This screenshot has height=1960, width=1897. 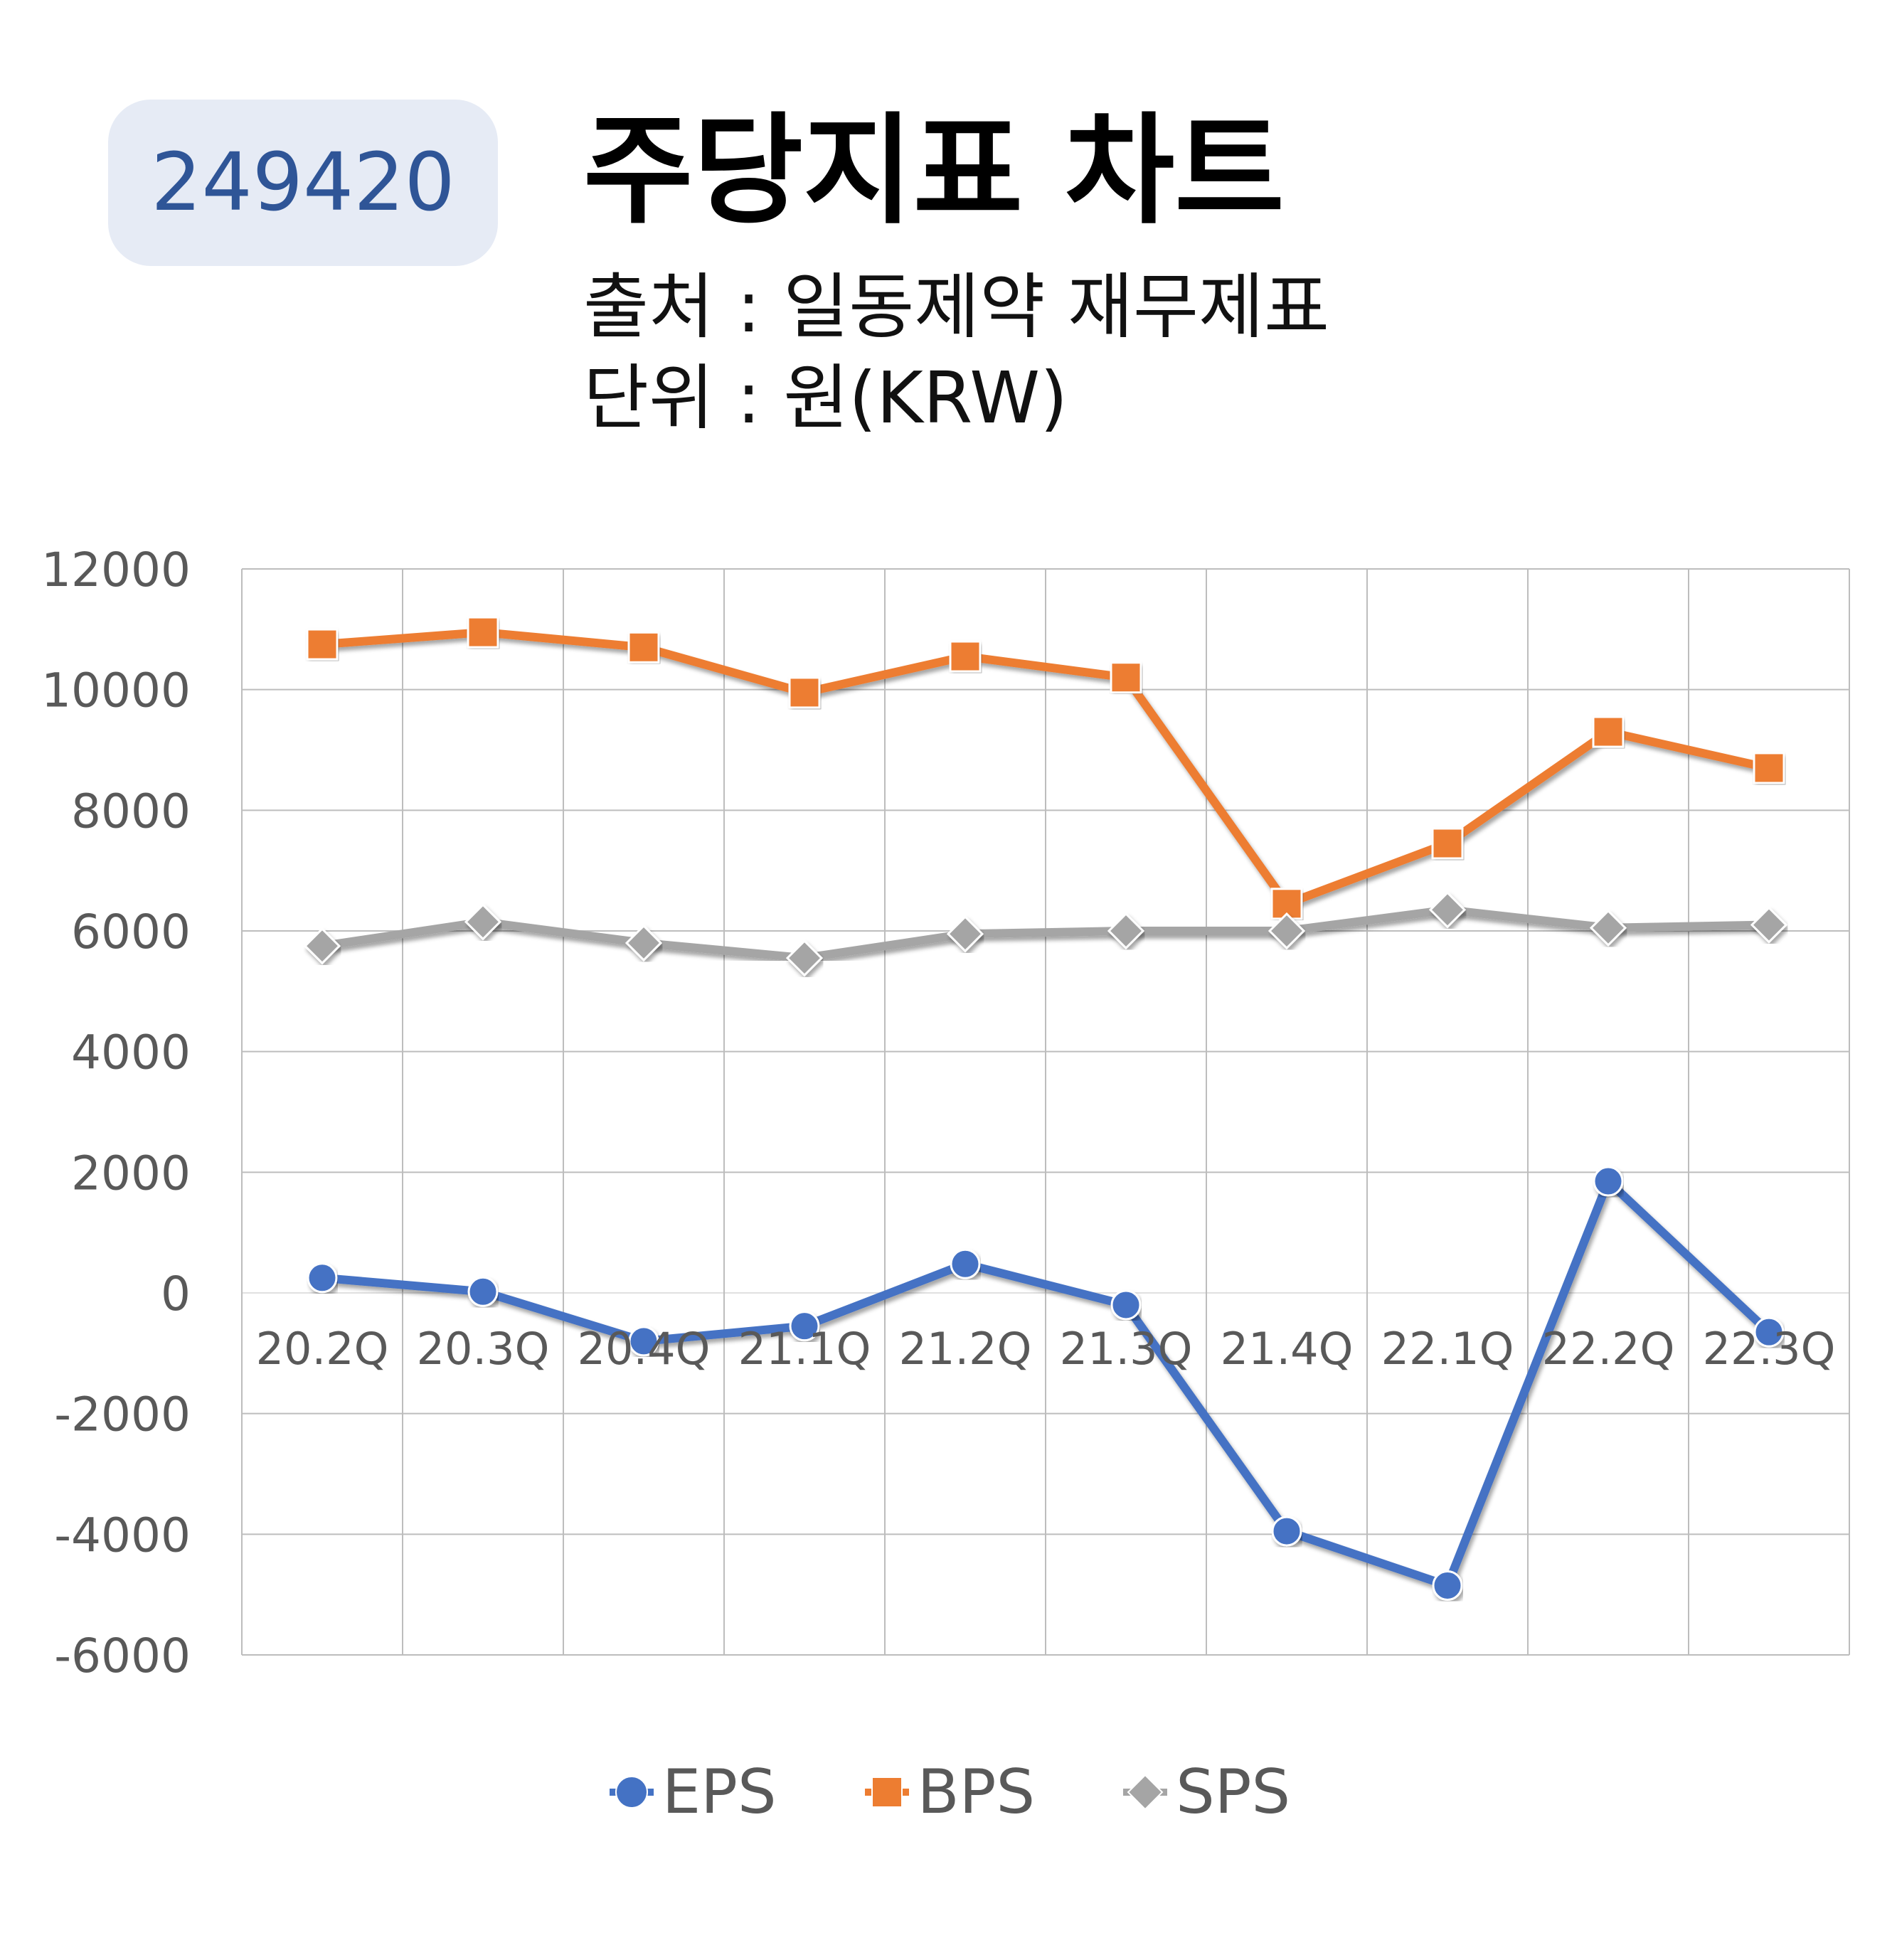 I want to click on x-tick-label: 20.4Q, so click(x=645, y=1349).